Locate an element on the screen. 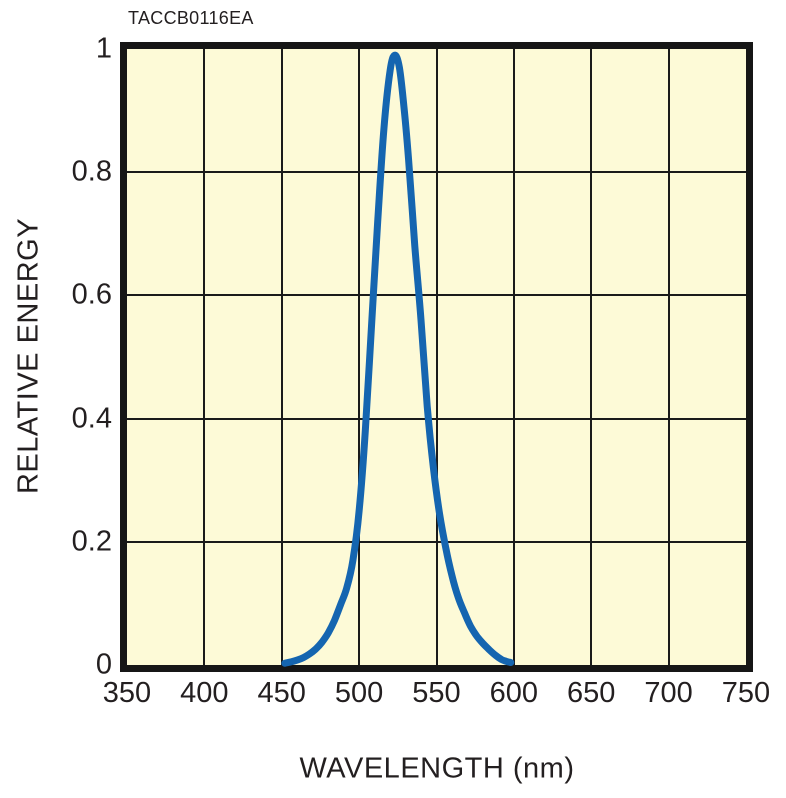 Image resolution: width=786 pixels, height=798 pixels. x-tick-label: 550 is located at coordinates (436, 693).